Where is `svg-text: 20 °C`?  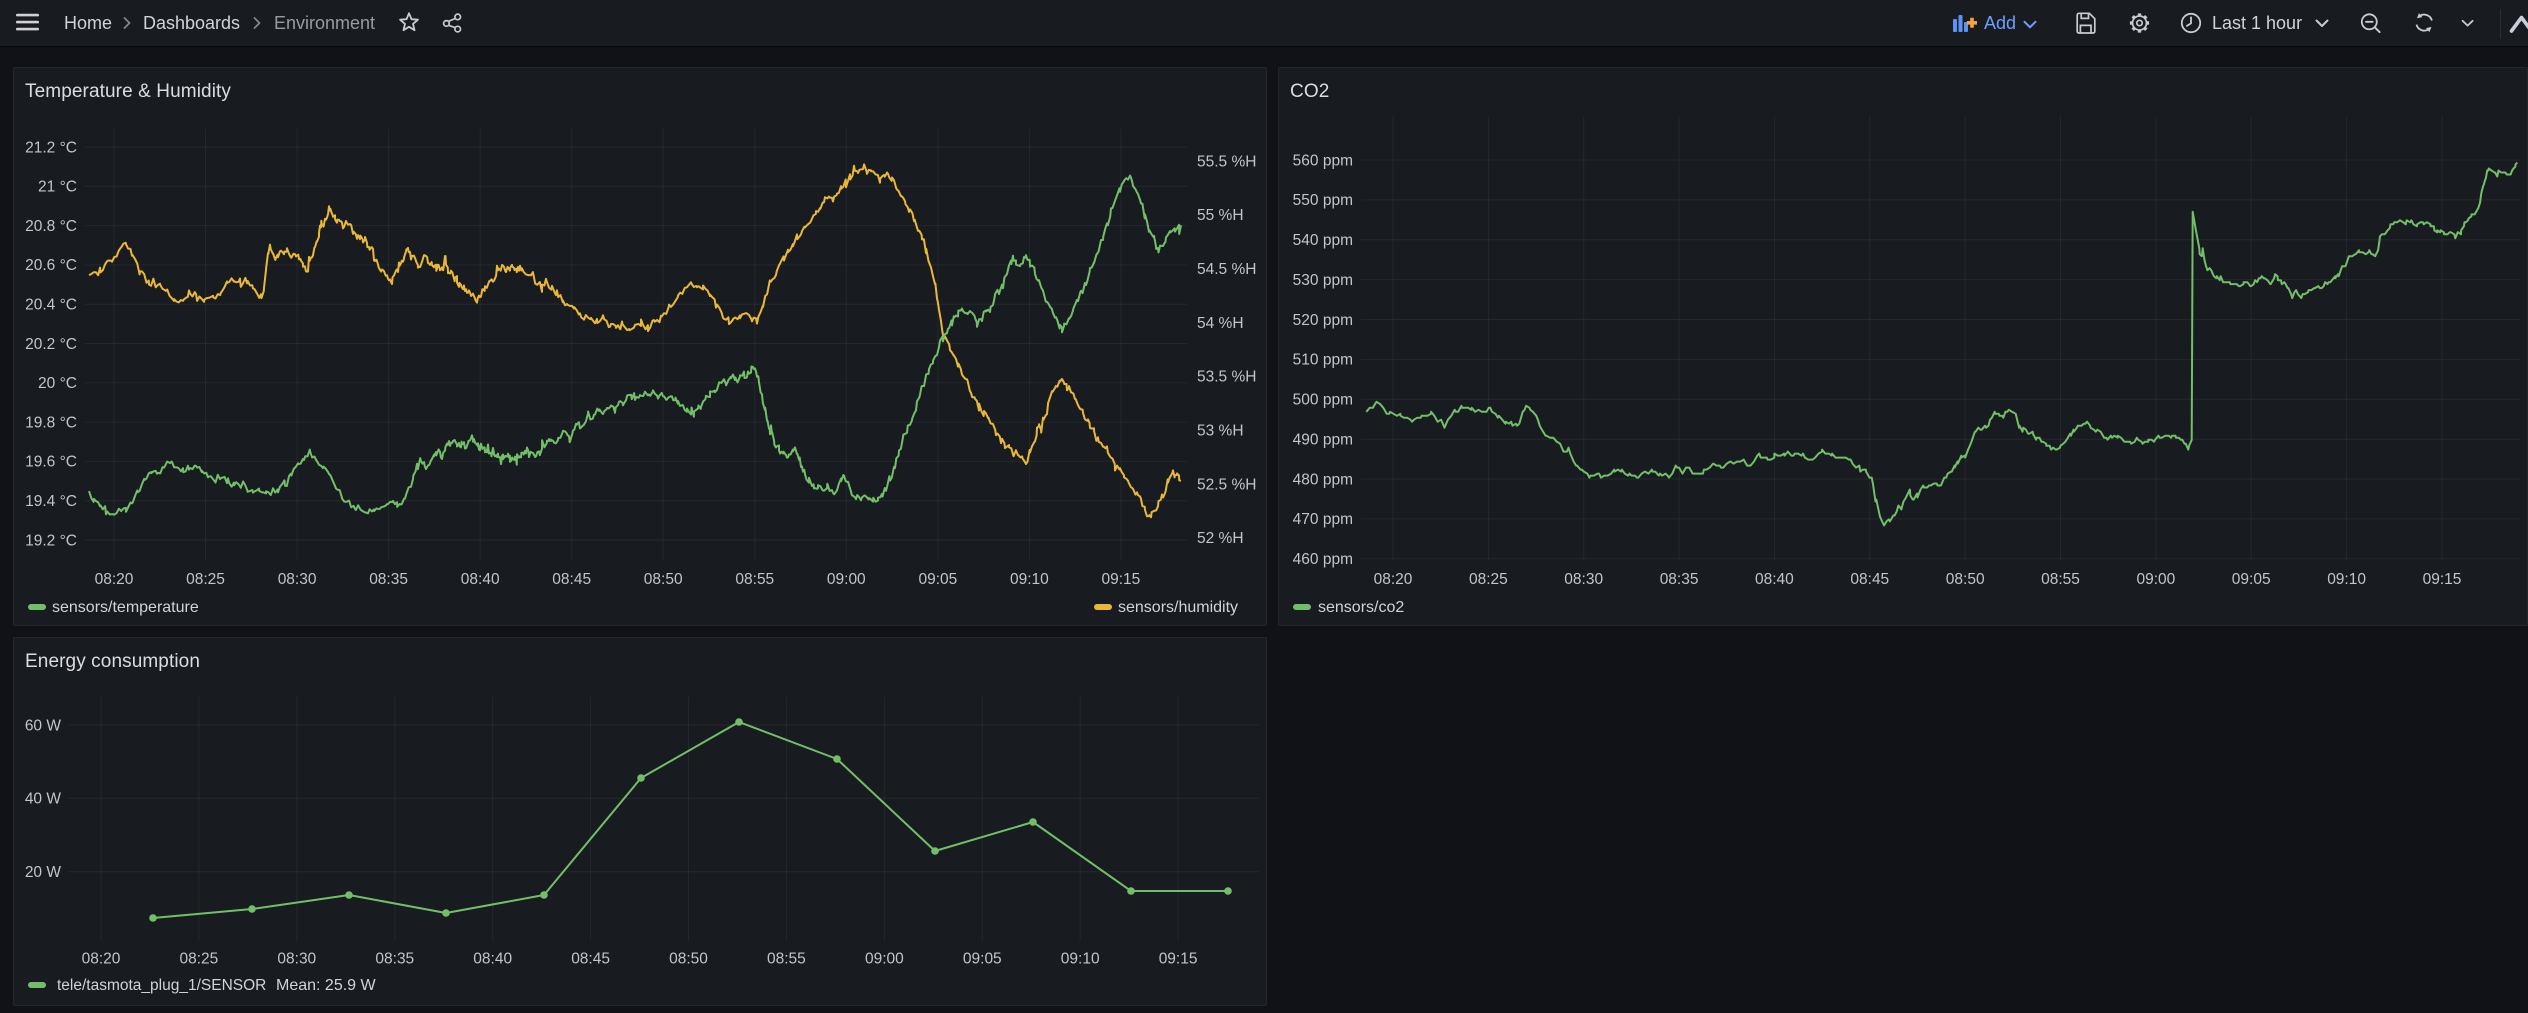
svg-text: 20 °C is located at coordinates (57, 383).